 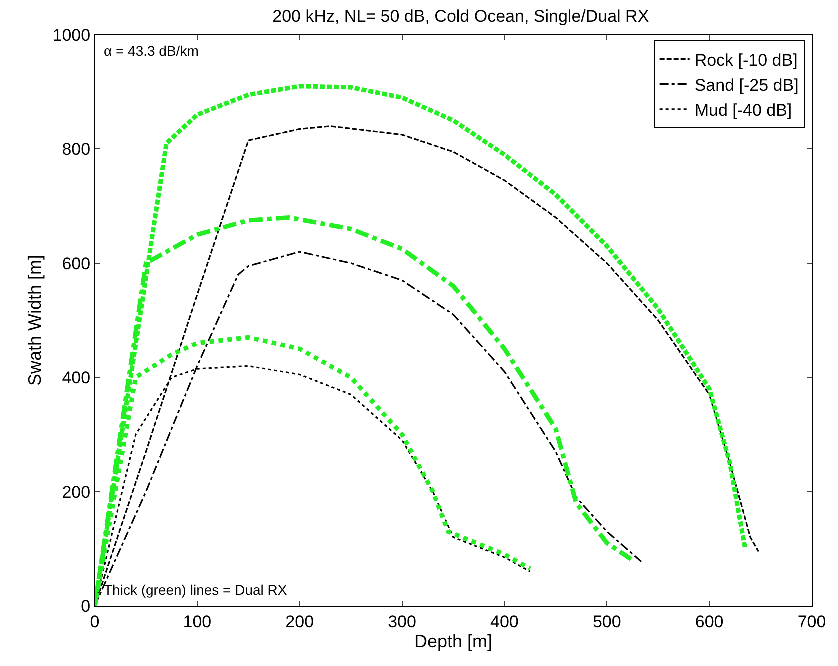 I want to click on x-tick-label: 600, so click(x=709, y=622).